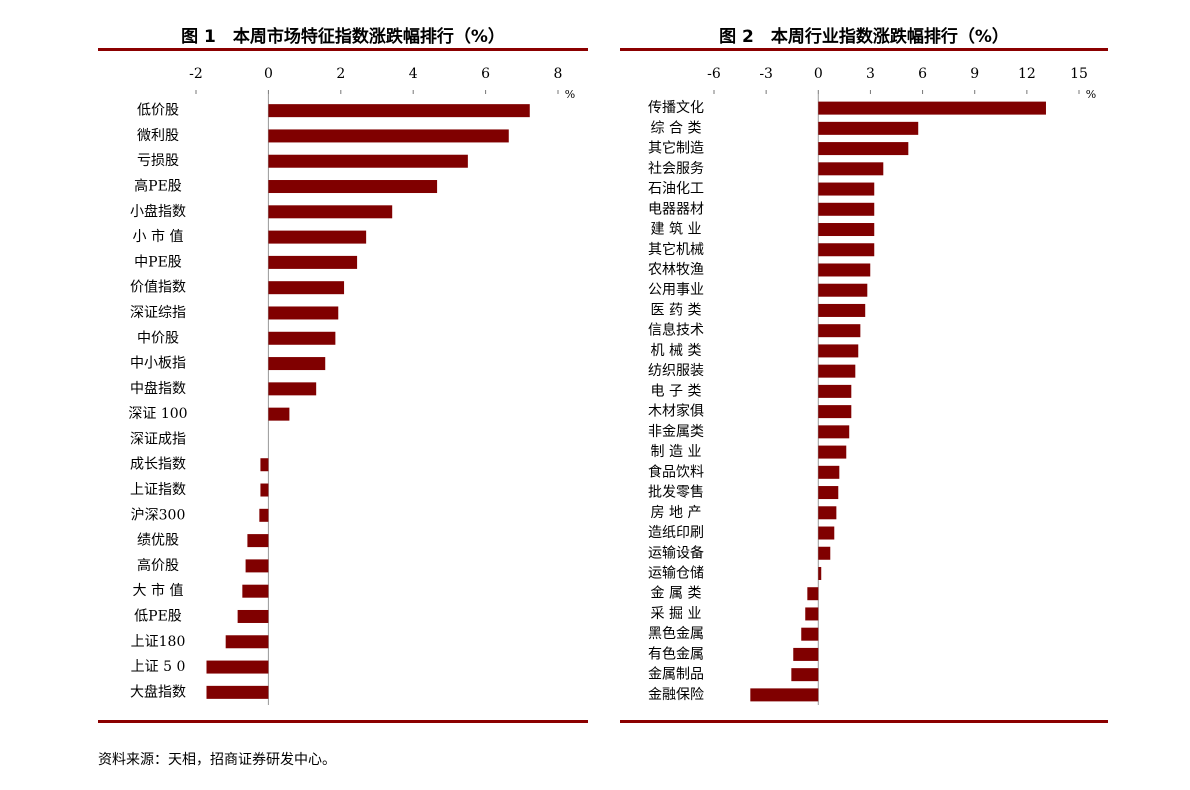 The width and height of the screenshot is (1190, 790). Describe the element at coordinates (676, 128) in the screenshot. I see `category-label: 综 合 类` at that location.